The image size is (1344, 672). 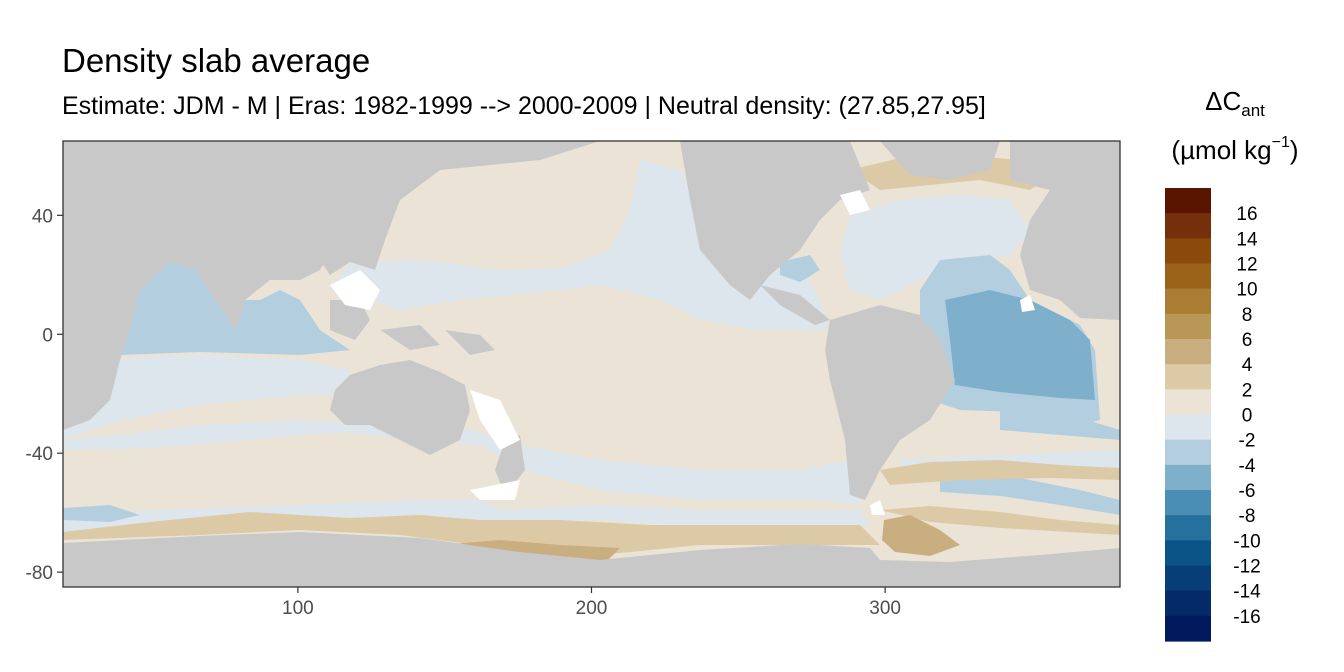 I want to click on south-america, so click(x=890, y=402).